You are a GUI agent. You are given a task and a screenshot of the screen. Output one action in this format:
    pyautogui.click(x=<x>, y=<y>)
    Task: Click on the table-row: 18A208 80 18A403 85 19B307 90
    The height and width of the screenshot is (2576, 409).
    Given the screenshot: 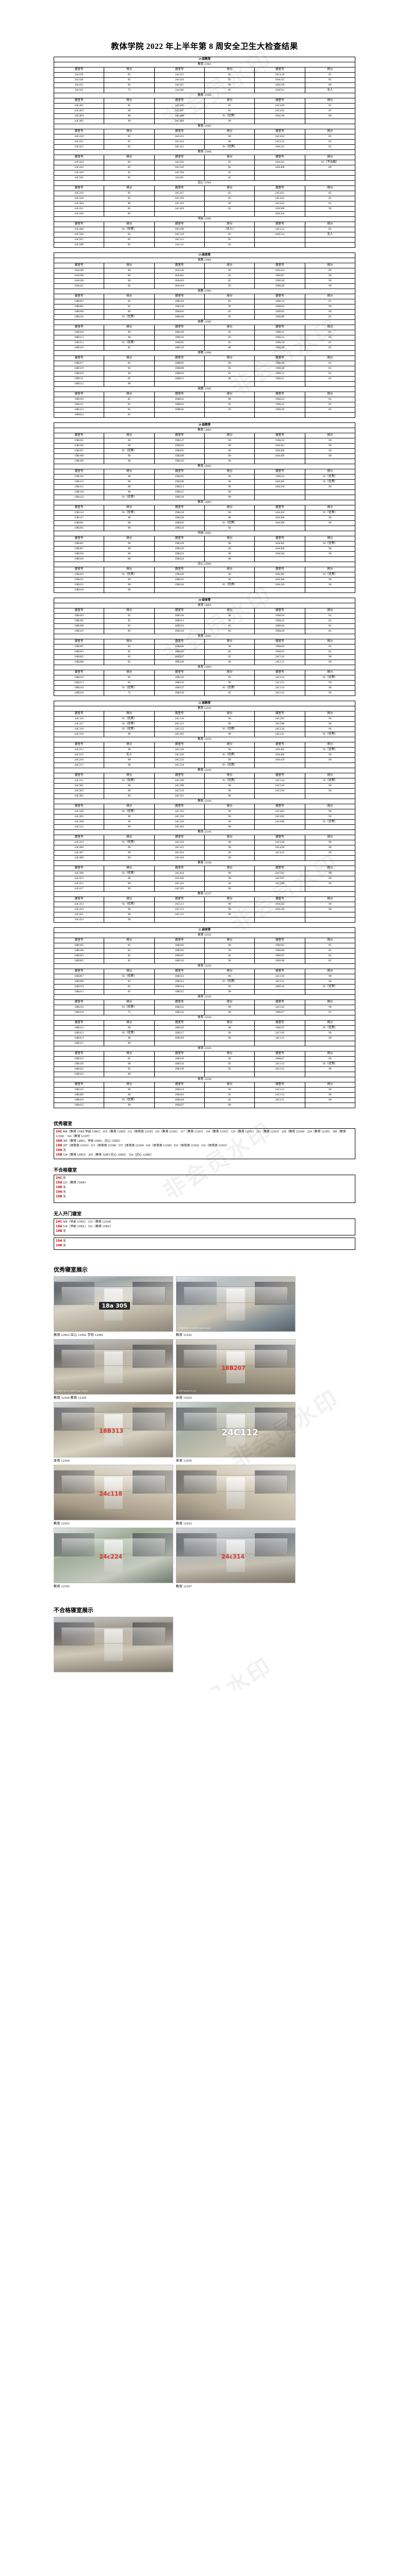 What is the action you would take?
    pyautogui.click(x=204, y=276)
    